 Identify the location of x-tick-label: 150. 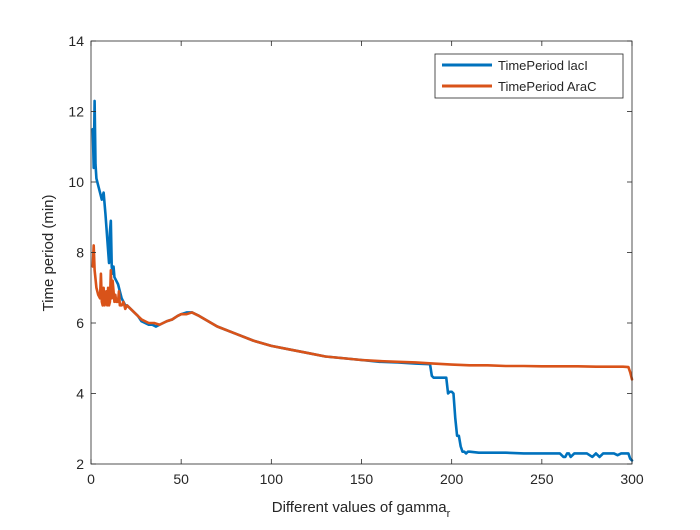
(362, 479).